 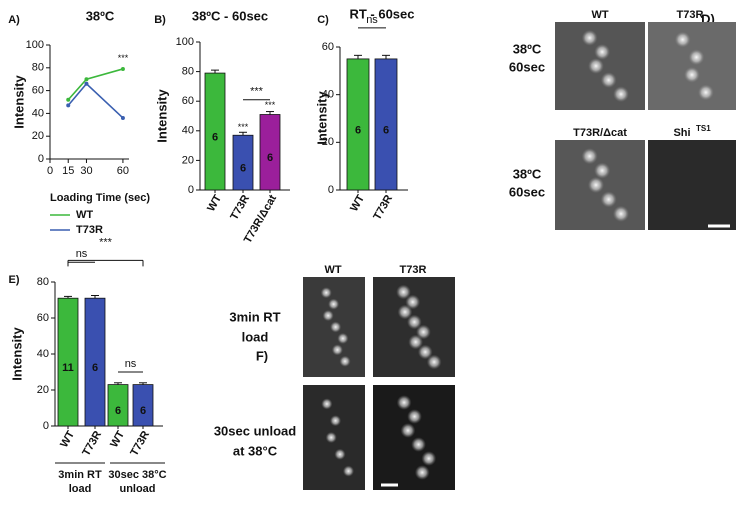 What do you see at coordinates (137, 489) in the screenshot?
I see `group-label: unload` at bounding box center [137, 489].